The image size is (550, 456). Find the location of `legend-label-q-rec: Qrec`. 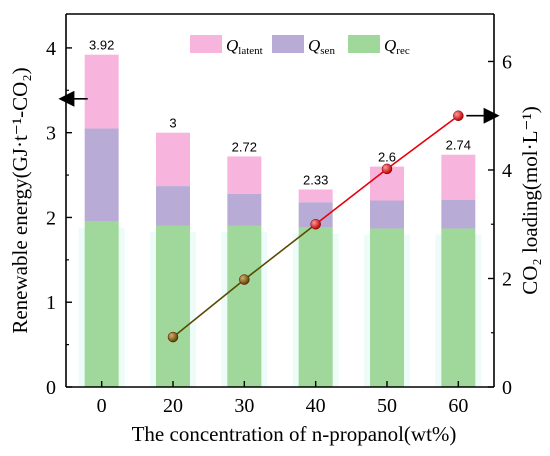

legend-label-q-rec: Qrec is located at coordinates (397, 46).